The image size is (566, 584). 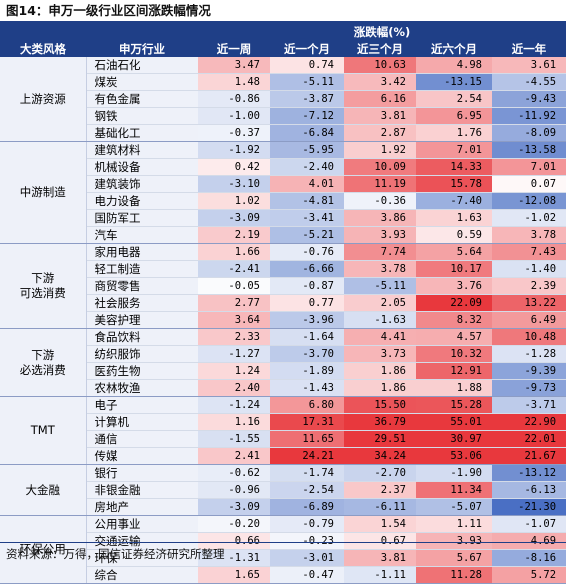 What do you see at coordinates (307, 184) in the screenshot?
I see `value-cell: 4.01` at bounding box center [307, 184].